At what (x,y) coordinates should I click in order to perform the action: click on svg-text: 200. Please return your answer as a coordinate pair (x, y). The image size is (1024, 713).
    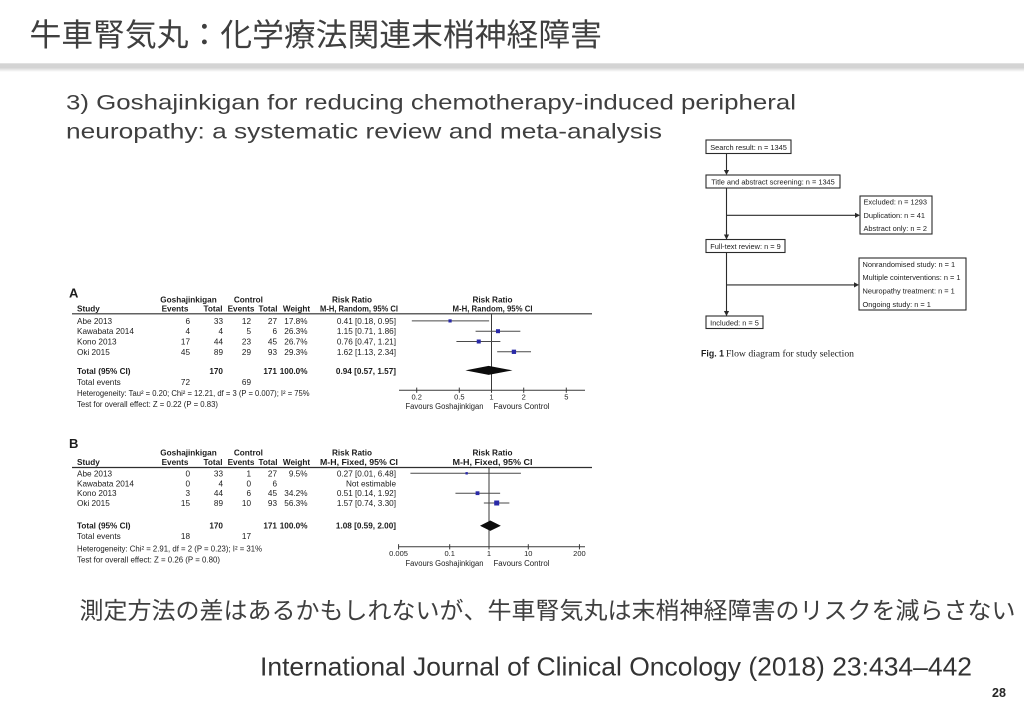
    Looking at the image, I should click on (579, 553).